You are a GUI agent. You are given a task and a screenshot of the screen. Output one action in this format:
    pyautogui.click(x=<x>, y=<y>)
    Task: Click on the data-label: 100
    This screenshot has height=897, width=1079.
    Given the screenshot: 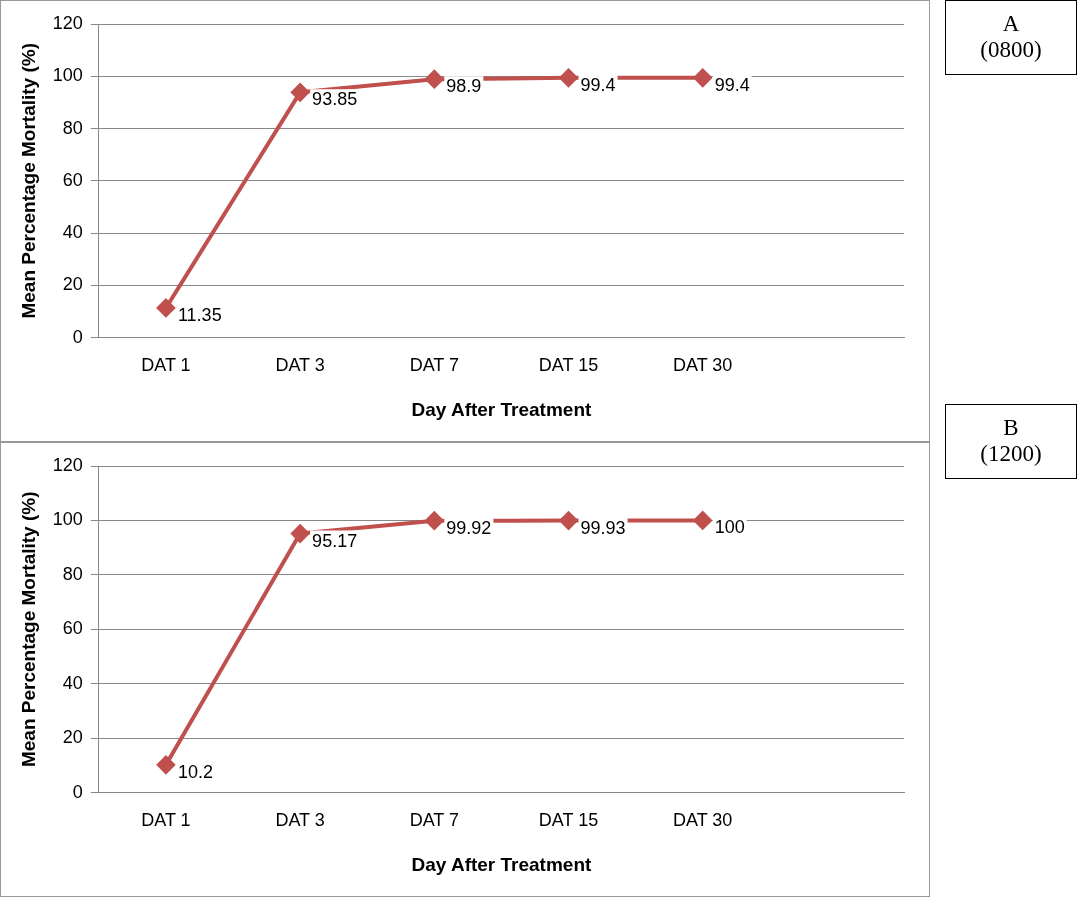 What is the action you would take?
    pyautogui.click(x=729, y=527)
    